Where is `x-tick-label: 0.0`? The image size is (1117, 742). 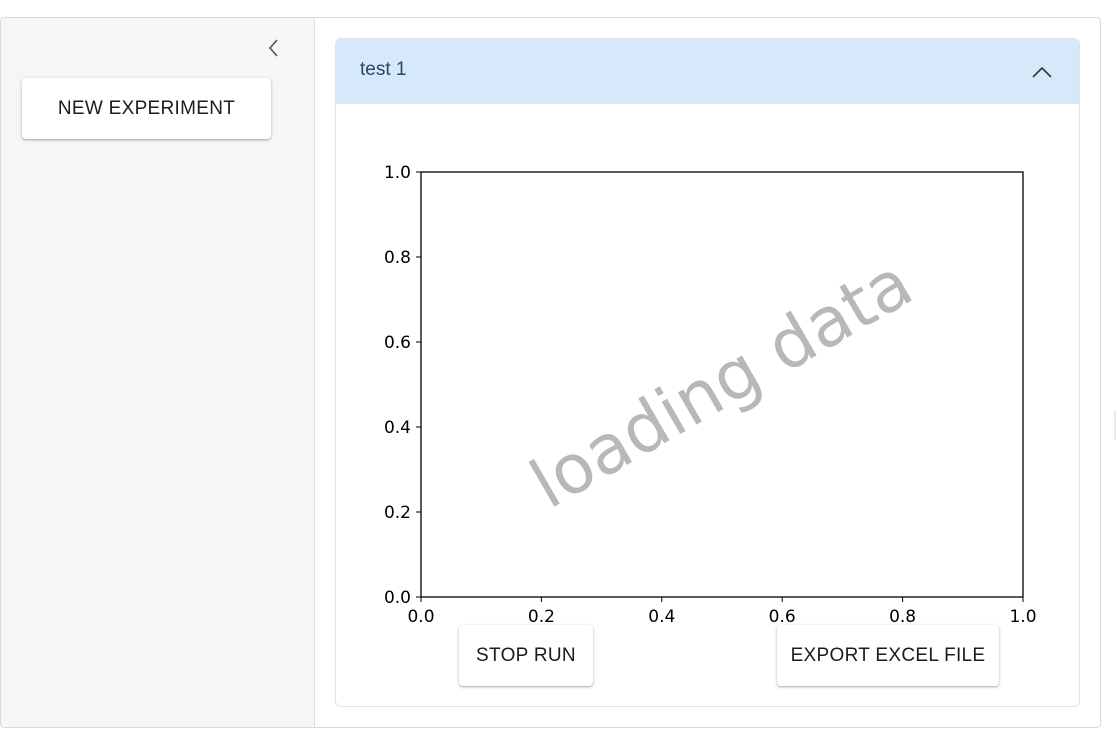
x-tick-label: 0.0 is located at coordinates (420, 617).